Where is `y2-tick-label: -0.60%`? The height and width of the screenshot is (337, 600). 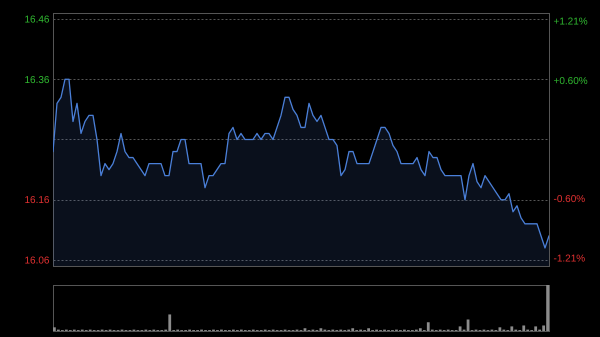 y2-tick-label: -0.60% is located at coordinates (570, 199).